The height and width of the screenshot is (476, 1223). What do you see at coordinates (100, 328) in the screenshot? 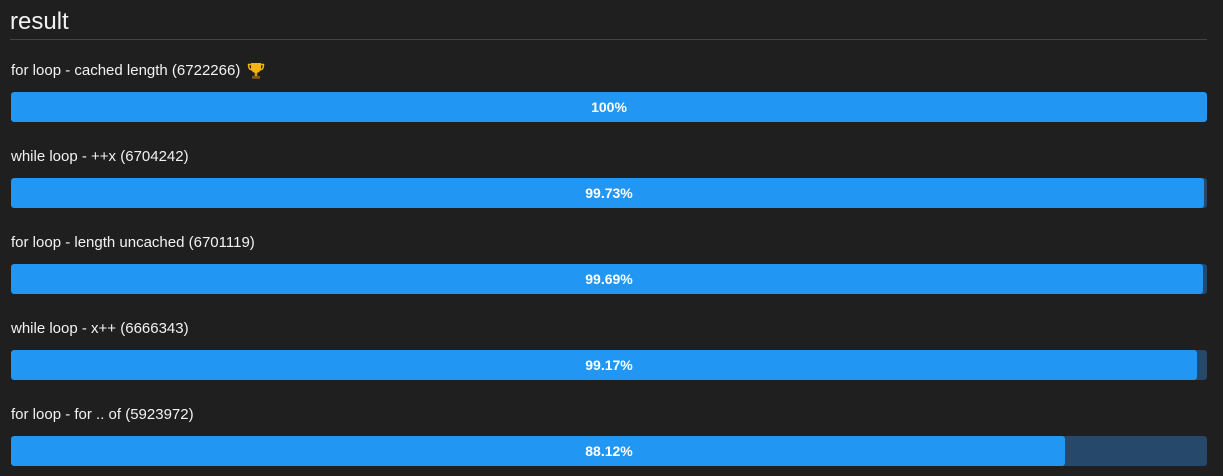
I see `result-label: while loop - x++ (6666343)` at bounding box center [100, 328].